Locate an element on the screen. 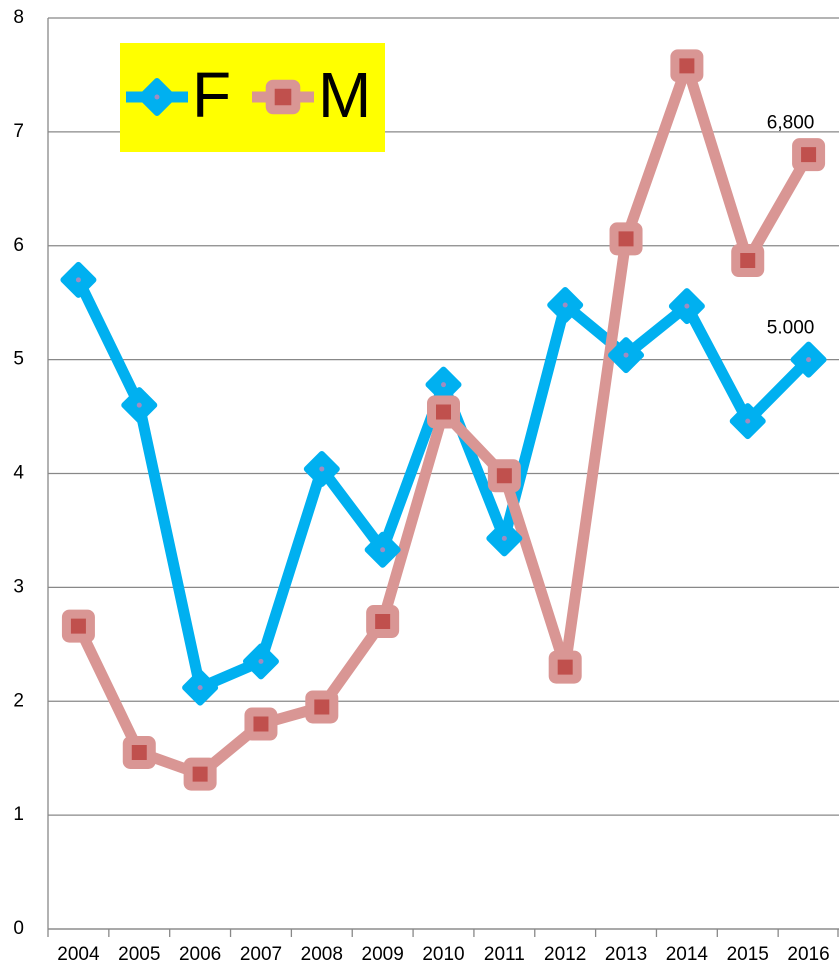  x-tick-label: 2012 is located at coordinates (565, 954).